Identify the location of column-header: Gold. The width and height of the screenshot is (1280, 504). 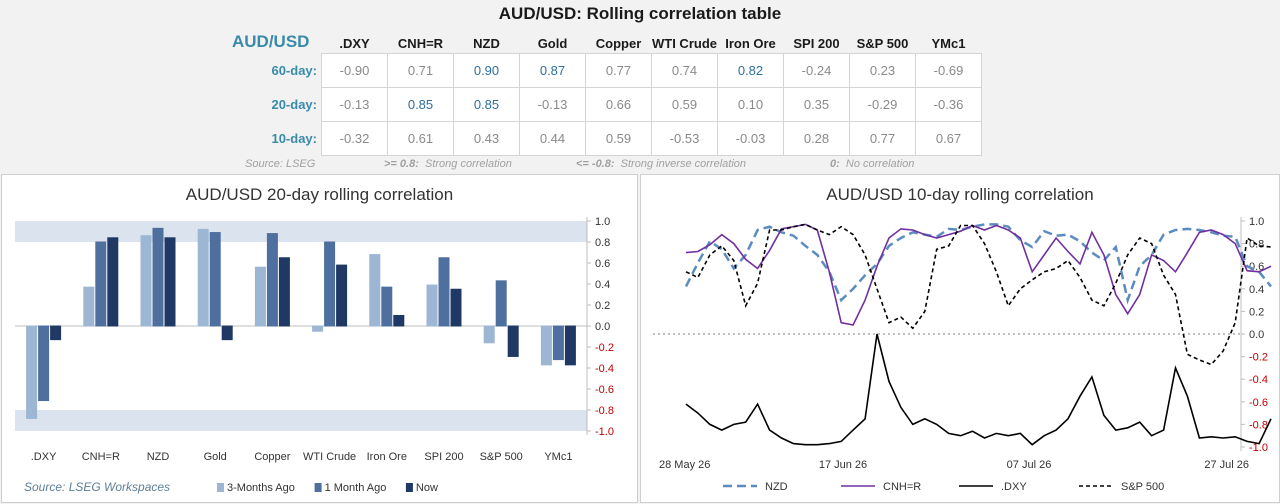
(552, 43).